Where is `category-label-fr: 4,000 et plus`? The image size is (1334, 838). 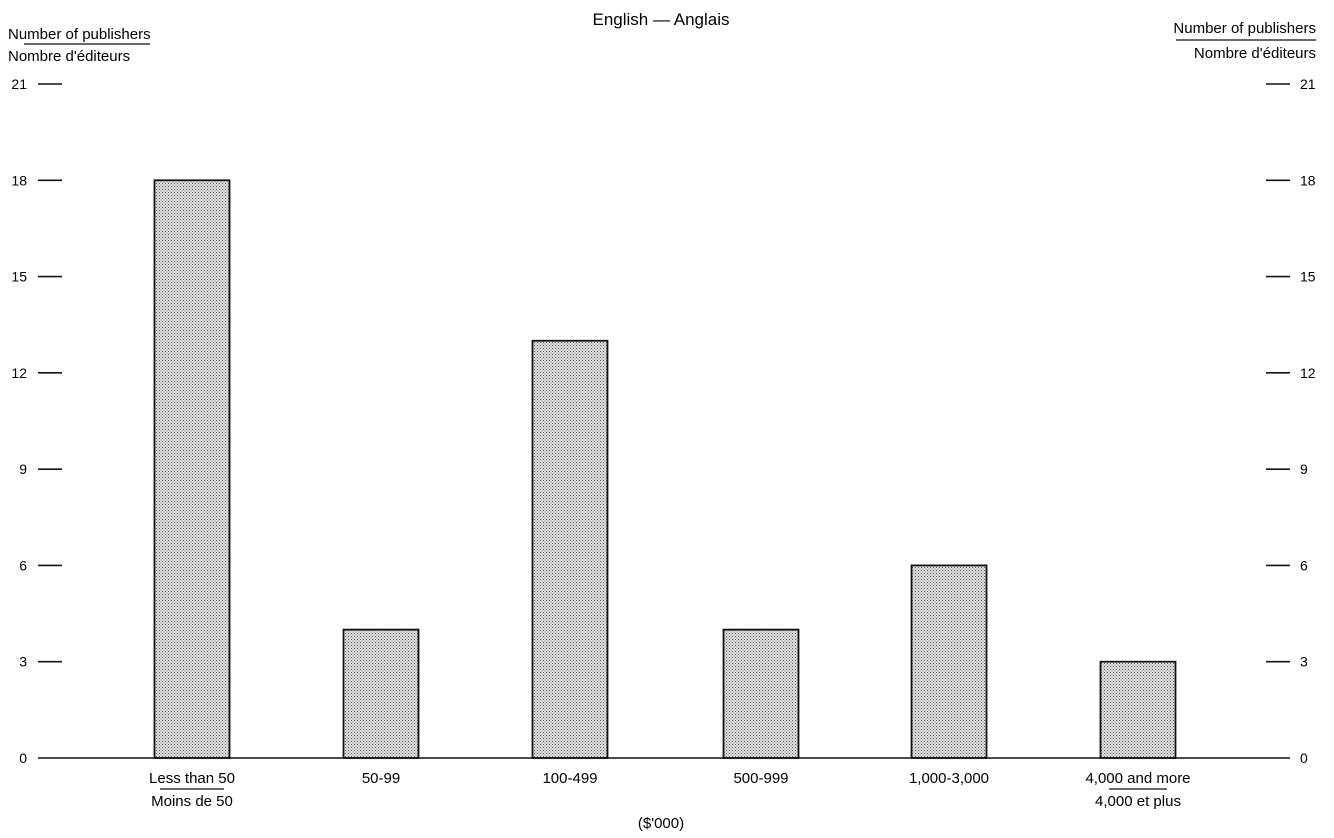 category-label-fr: 4,000 et plus is located at coordinates (1138, 801).